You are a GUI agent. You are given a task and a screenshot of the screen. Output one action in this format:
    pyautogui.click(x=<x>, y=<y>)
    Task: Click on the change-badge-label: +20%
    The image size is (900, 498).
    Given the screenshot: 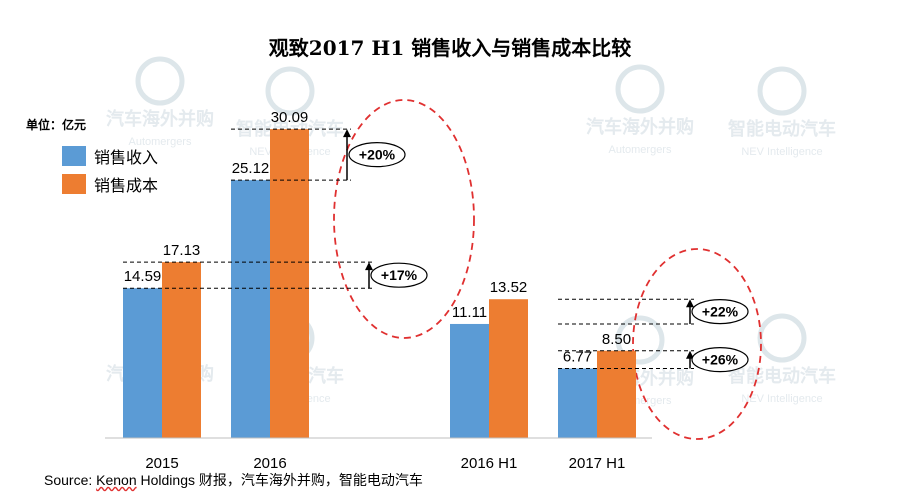 What is the action you would take?
    pyautogui.click(x=377, y=155)
    